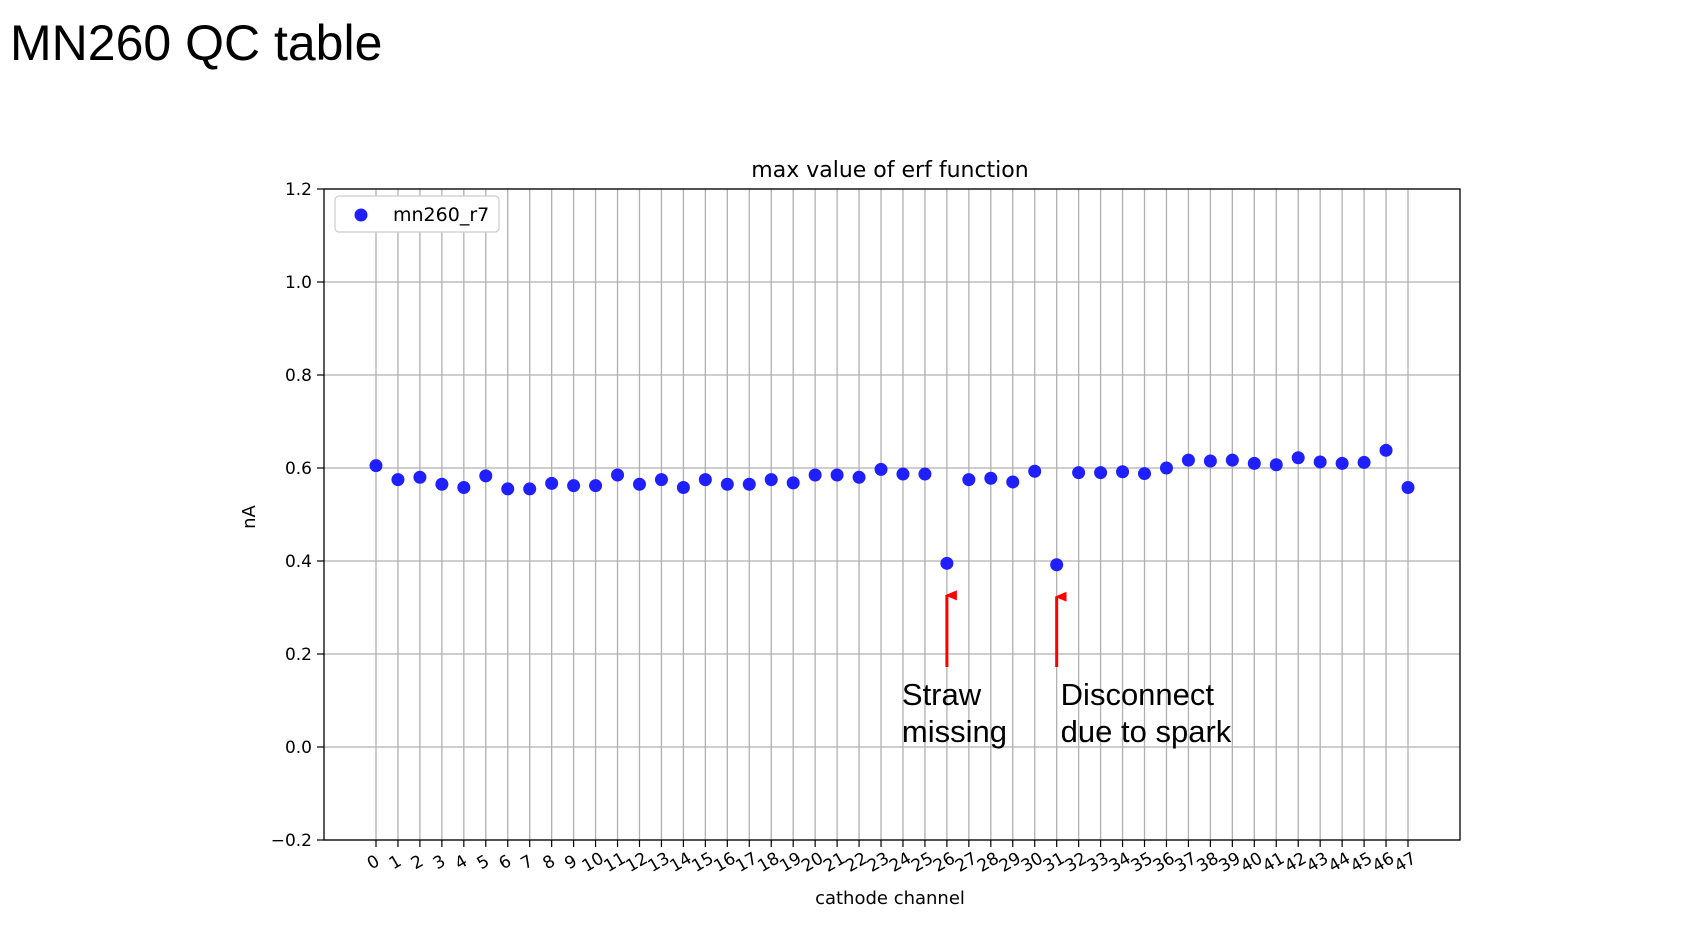 This screenshot has width=1708, height=950. I want to click on x-tick-label: 47, so click(1405, 863).